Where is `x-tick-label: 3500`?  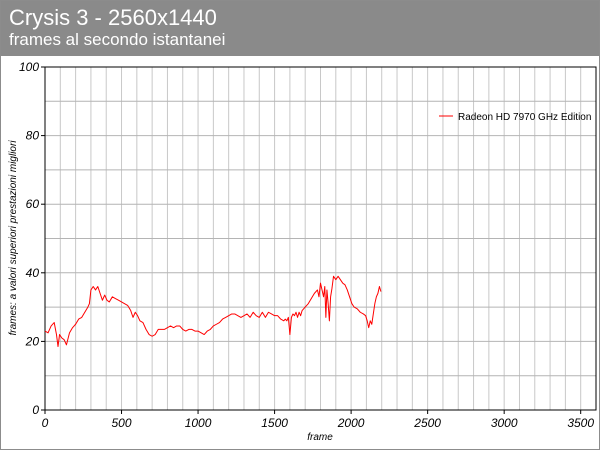 x-tick-label: 3500 is located at coordinates (580, 423).